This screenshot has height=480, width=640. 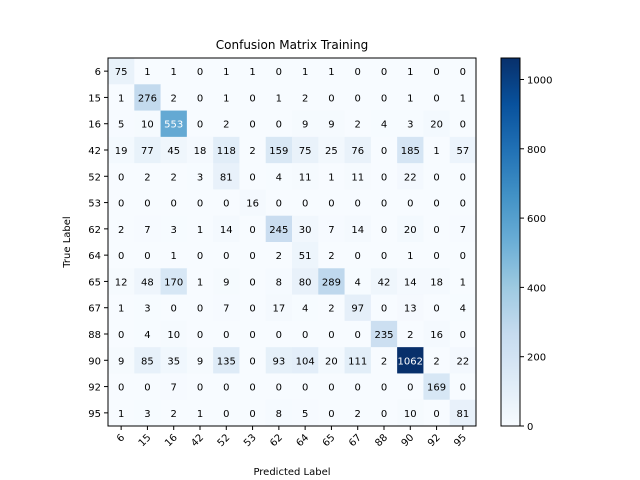 What do you see at coordinates (410, 414) in the screenshot?
I see `cell-value-label: 10` at bounding box center [410, 414].